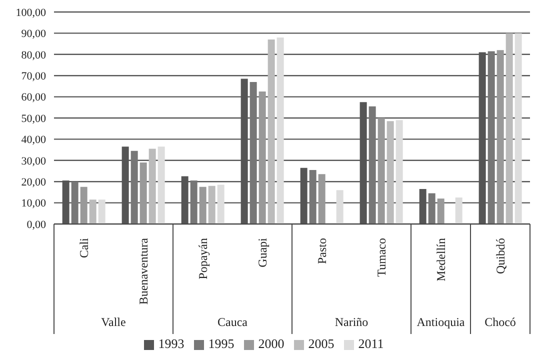 Image resolution: width=542 pixels, height=362 pixels. What do you see at coordinates (143, 271) in the screenshot?
I see `x-tick-label: Buenaventura` at bounding box center [143, 271].